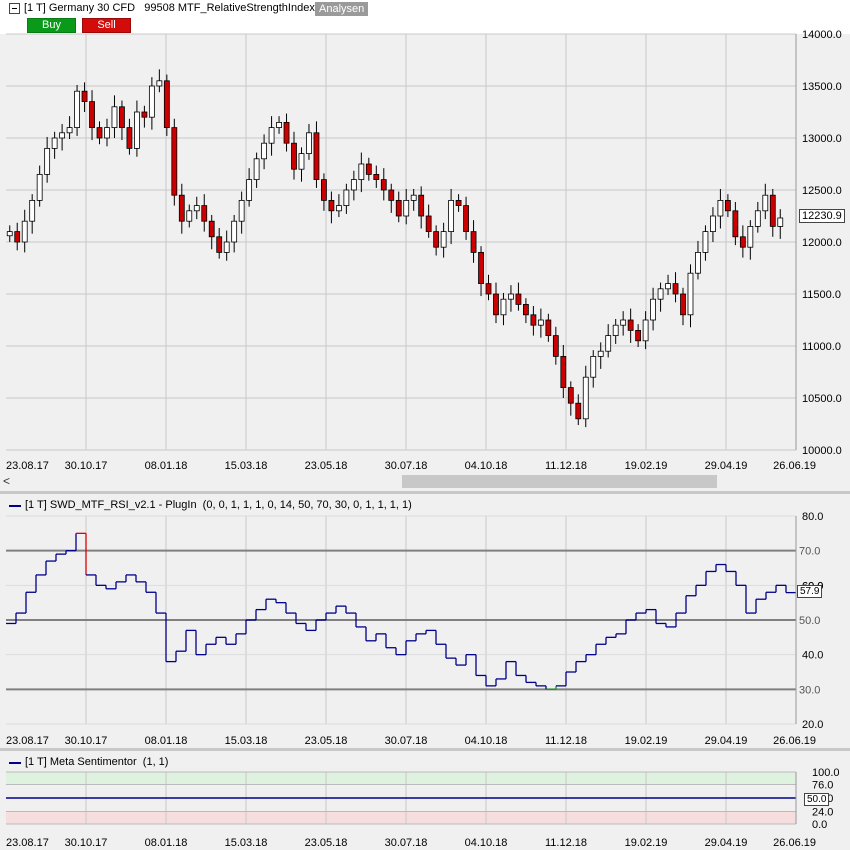 This screenshot has height=850, width=850. I want to click on rsi-level-label: 50.0, so click(809, 621).